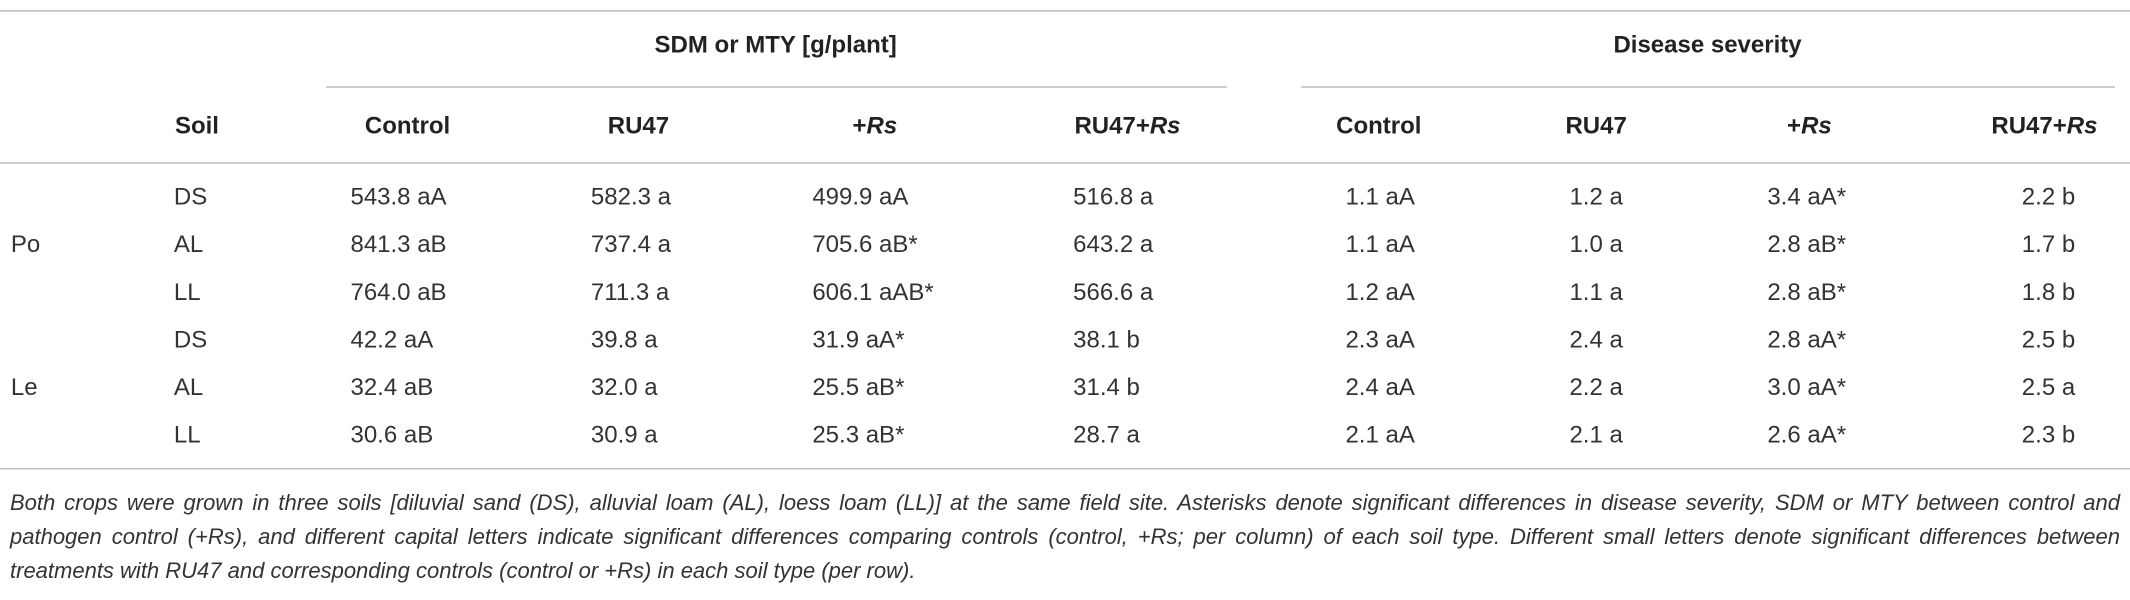 This screenshot has height=600, width=2130. I want to click on data-cell: 1.1 a, so click(1596, 292).